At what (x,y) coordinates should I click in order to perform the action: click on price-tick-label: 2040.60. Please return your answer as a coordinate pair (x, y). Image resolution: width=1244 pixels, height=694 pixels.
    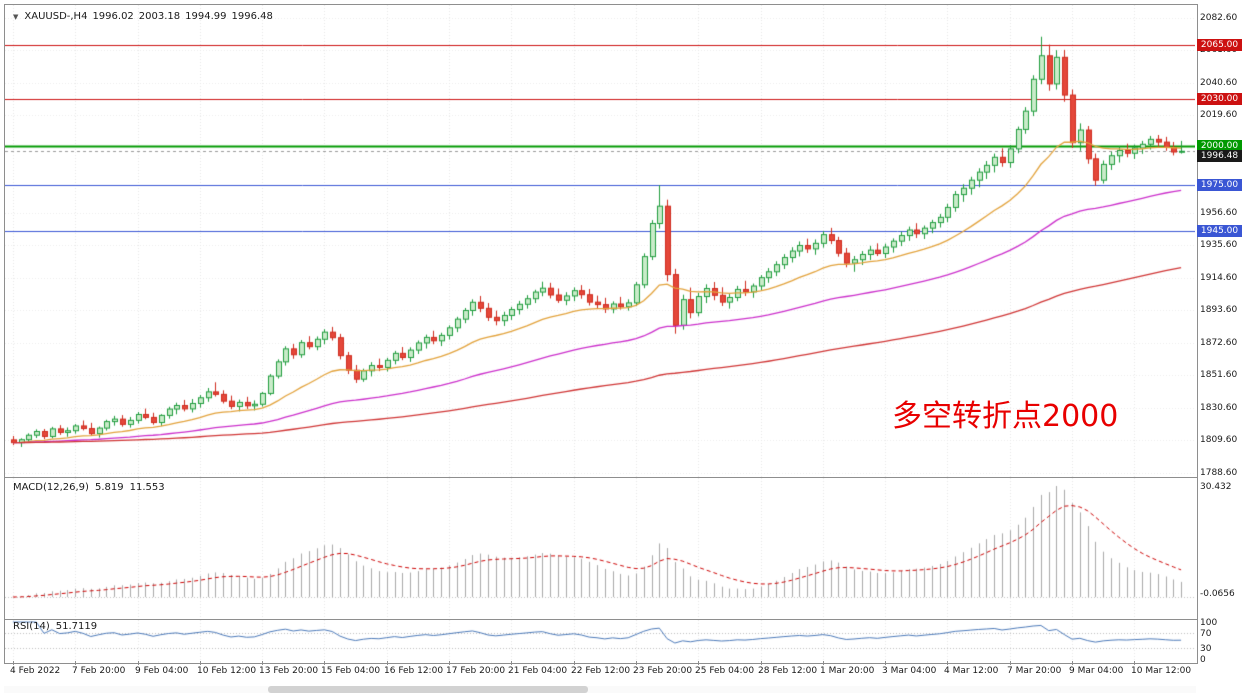
    Looking at the image, I should click on (1219, 83).